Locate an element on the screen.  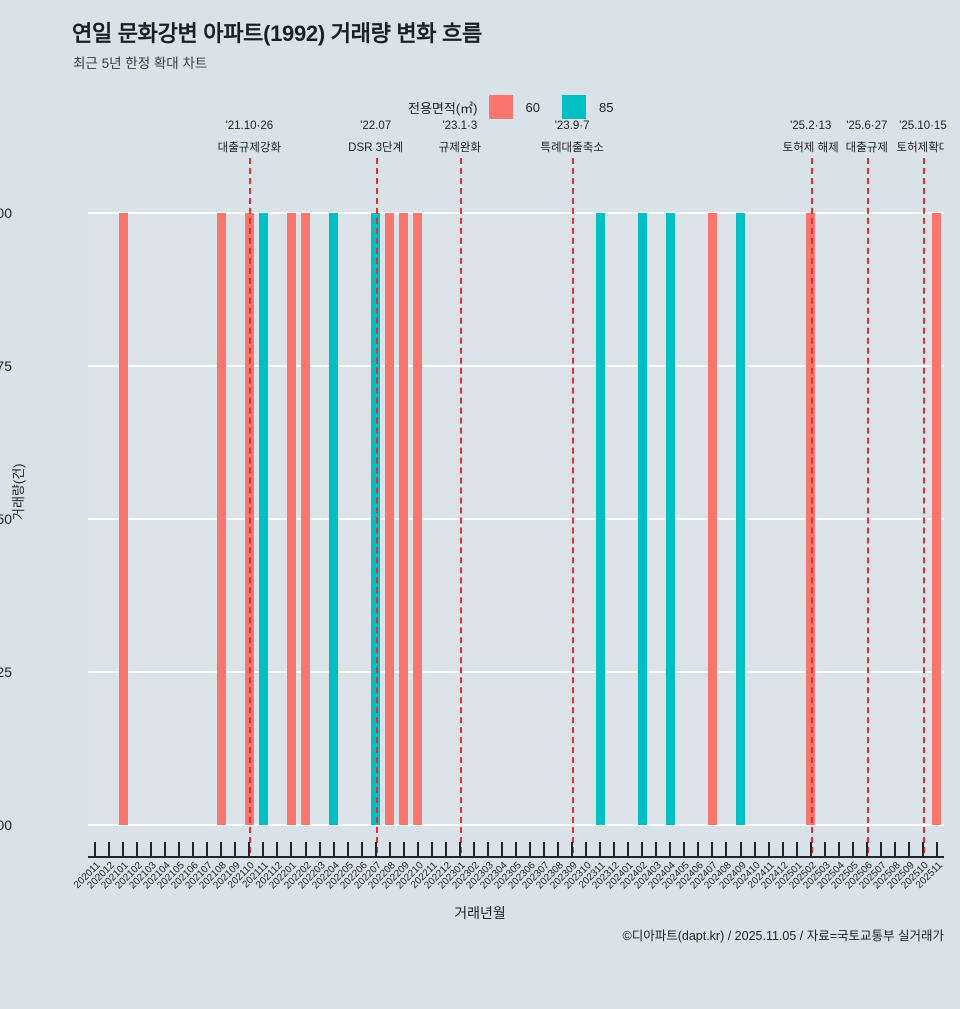
page-subtitle: 최근 5년 한정 확대 차트 is located at coordinates (140, 63).